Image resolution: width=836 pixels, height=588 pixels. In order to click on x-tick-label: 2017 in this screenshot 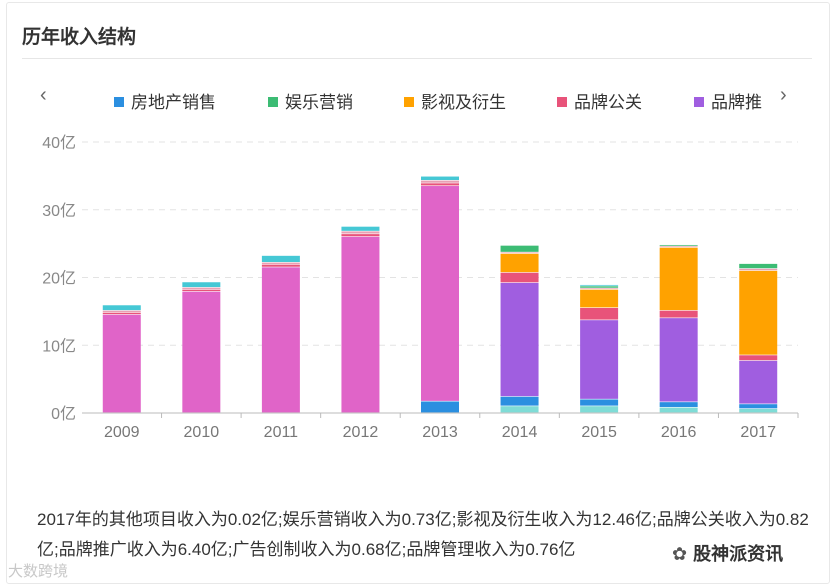, I will do `click(758, 432)`.